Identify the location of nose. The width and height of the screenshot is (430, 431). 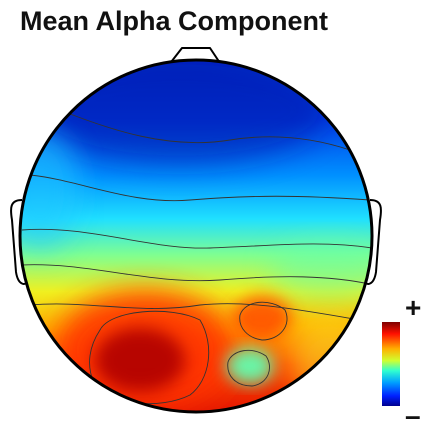
(195, 57).